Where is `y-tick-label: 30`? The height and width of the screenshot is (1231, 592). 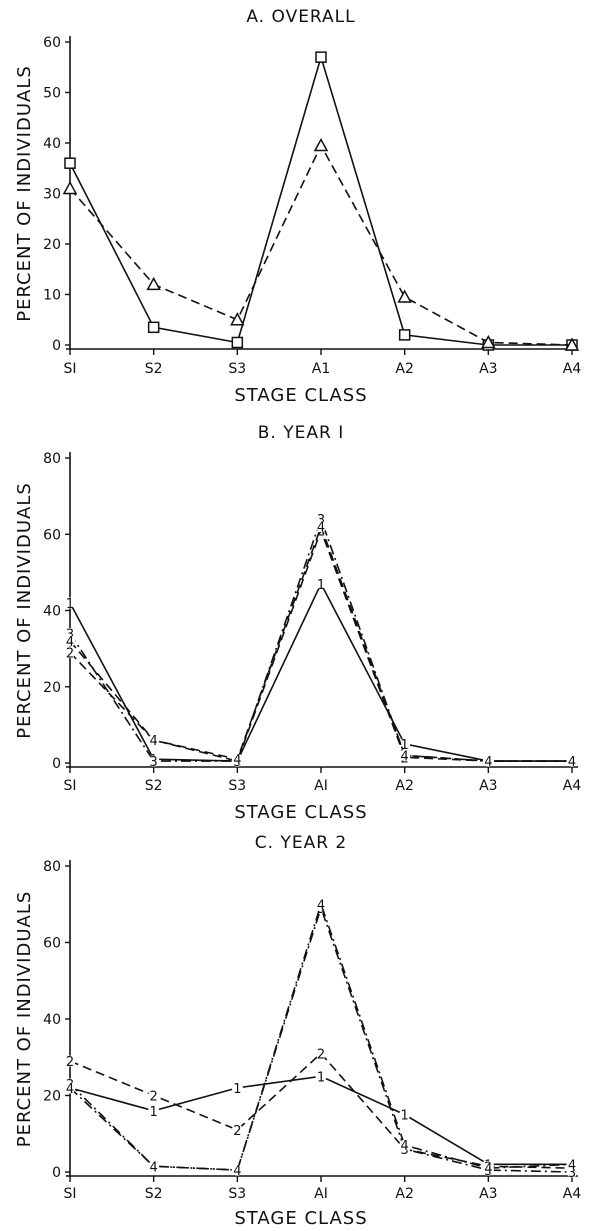
y-tick-label: 30 is located at coordinates (52, 195).